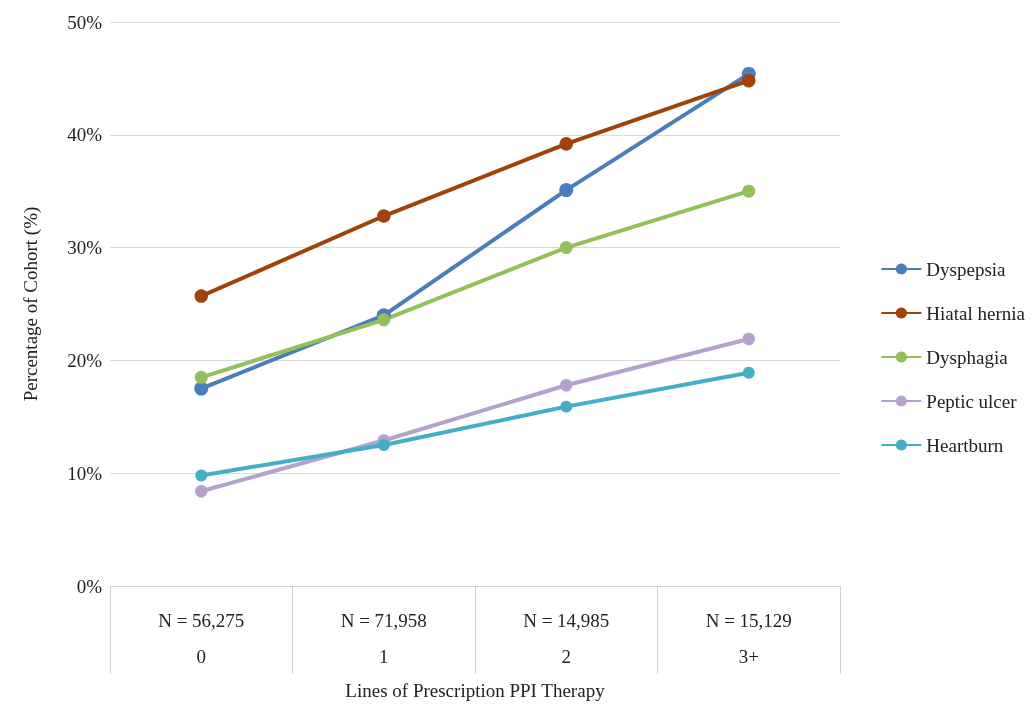  What do you see at coordinates (85, 135) in the screenshot?
I see `y-tick-label: 40%` at bounding box center [85, 135].